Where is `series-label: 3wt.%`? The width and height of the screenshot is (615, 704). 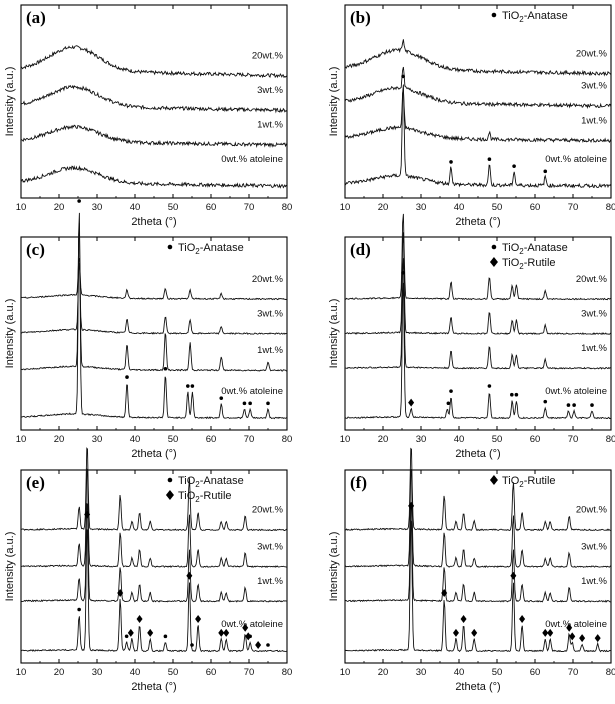 series-label: 3wt.% is located at coordinates (594, 546).